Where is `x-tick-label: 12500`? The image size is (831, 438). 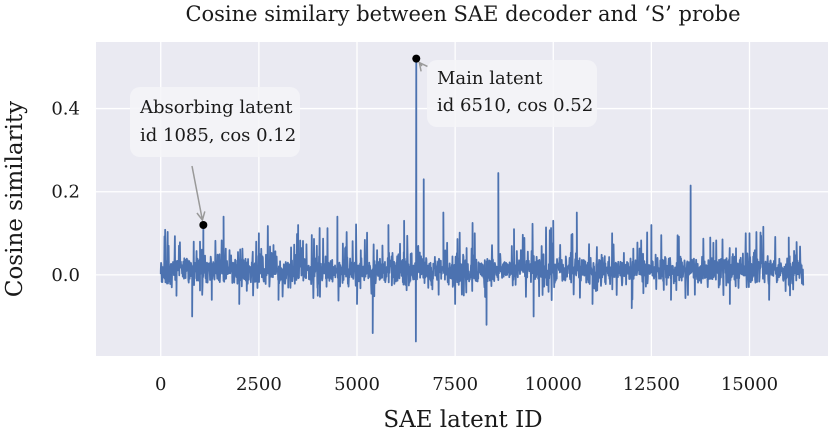
x-tick-label: 12500 is located at coordinates (651, 384).